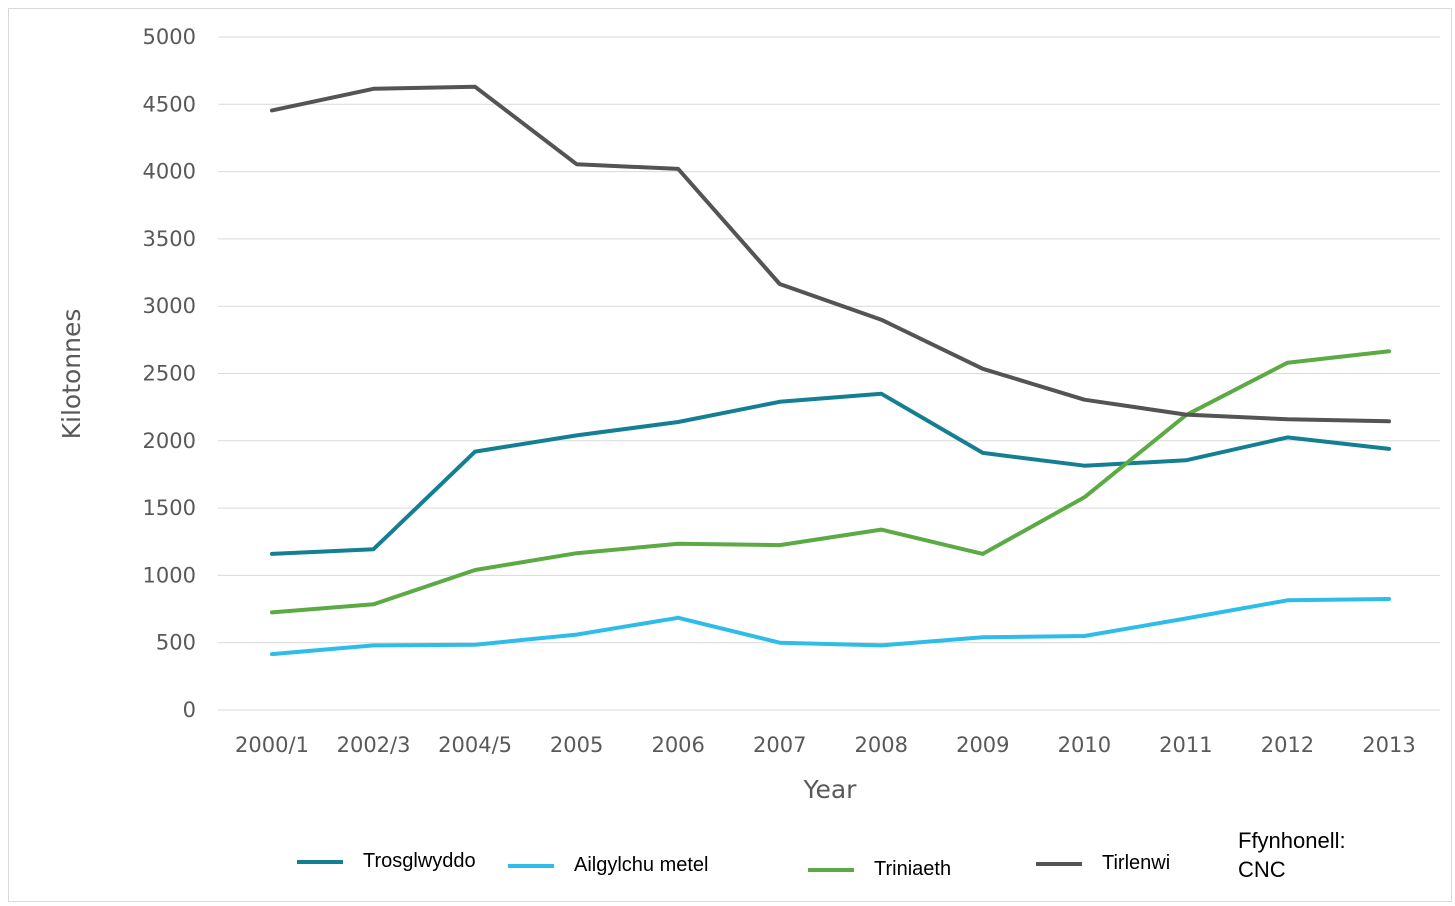  I want to click on x-tick-label: 2013, so click(1388, 745).